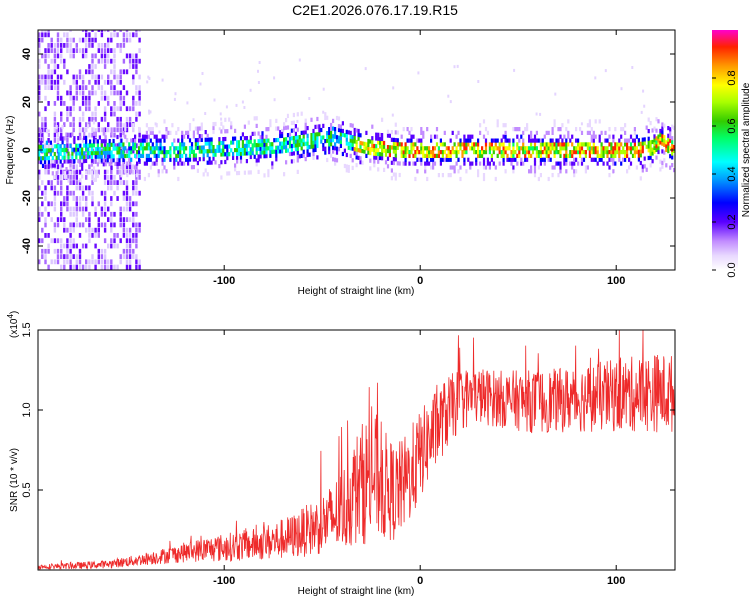 The height and width of the screenshot is (600, 750). Describe the element at coordinates (725, 150) in the screenshot. I see `colorbar` at that location.